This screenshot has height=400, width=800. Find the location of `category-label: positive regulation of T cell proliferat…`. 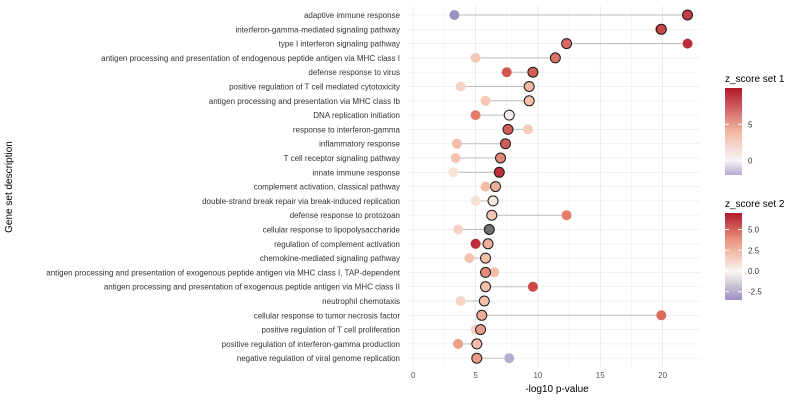

category-label: positive regulation of T cell proliferat… is located at coordinates (331, 330).